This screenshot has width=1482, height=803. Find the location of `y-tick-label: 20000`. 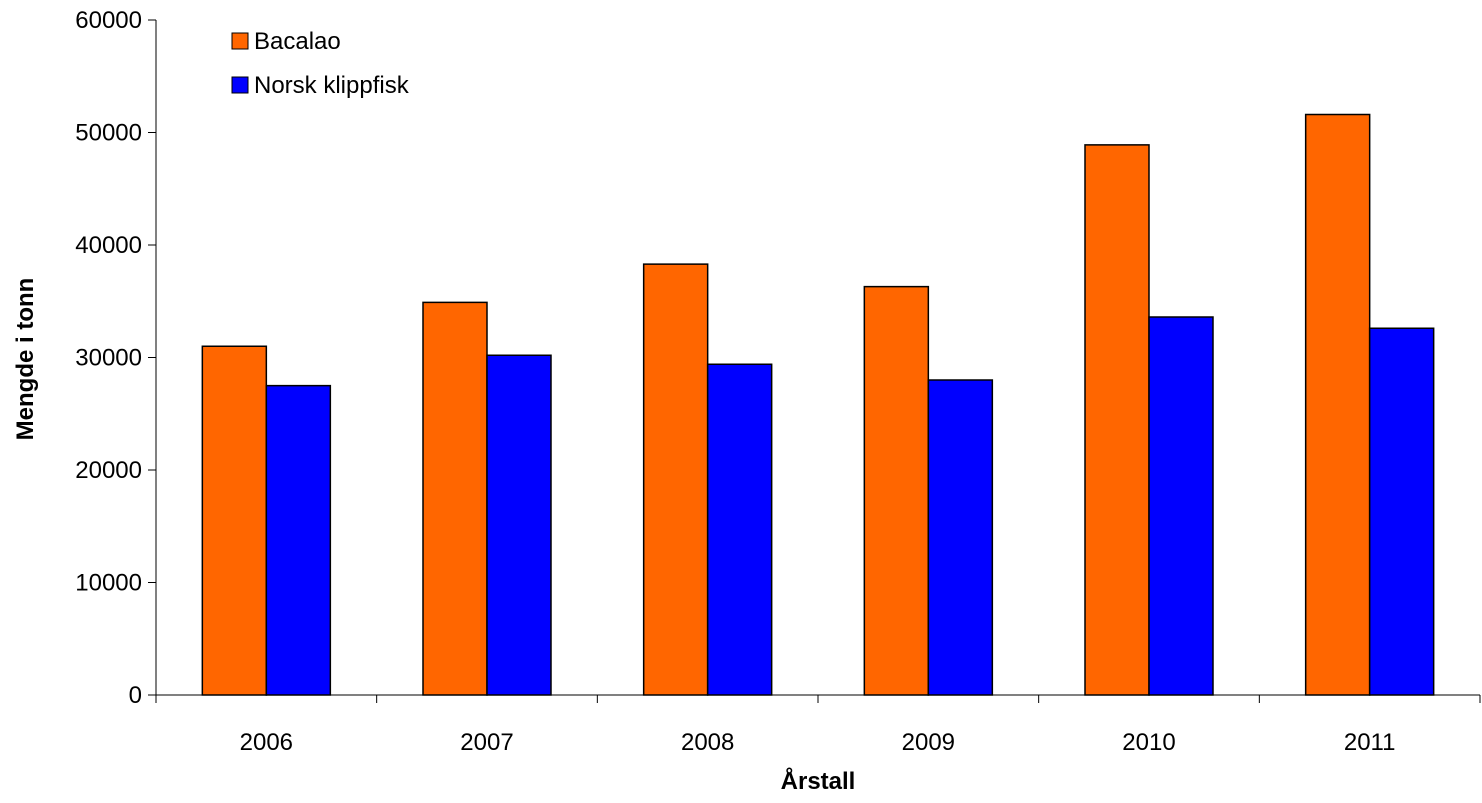

y-tick-label: 20000 is located at coordinates (108, 470).